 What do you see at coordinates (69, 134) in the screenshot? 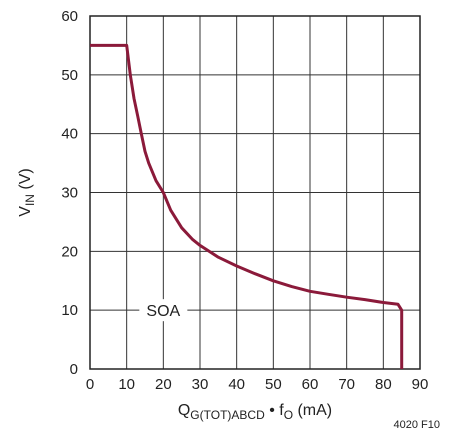
I see `y-tick-label-40: 40` at bounding box center [69, 134].